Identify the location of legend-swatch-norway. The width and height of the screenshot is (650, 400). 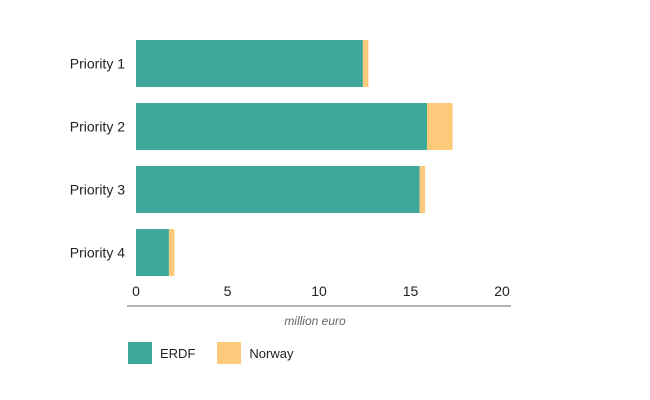
(229, 353).